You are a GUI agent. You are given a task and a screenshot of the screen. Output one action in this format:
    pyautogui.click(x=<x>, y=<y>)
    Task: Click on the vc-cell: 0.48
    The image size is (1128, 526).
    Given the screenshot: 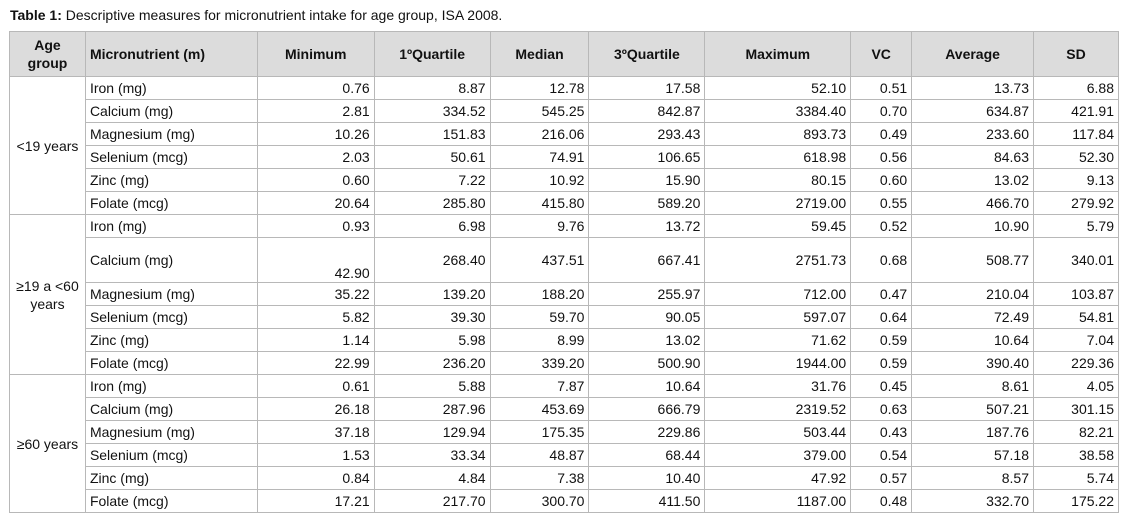 What is the action you would take?
    pyautogui.click(x=881, y=501)
    